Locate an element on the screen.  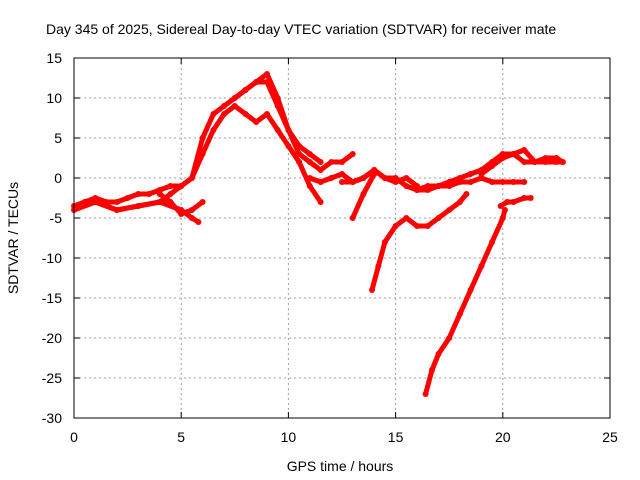
y-axis-title: SDTVAR / TECUs is located at coordinates (13, 238).